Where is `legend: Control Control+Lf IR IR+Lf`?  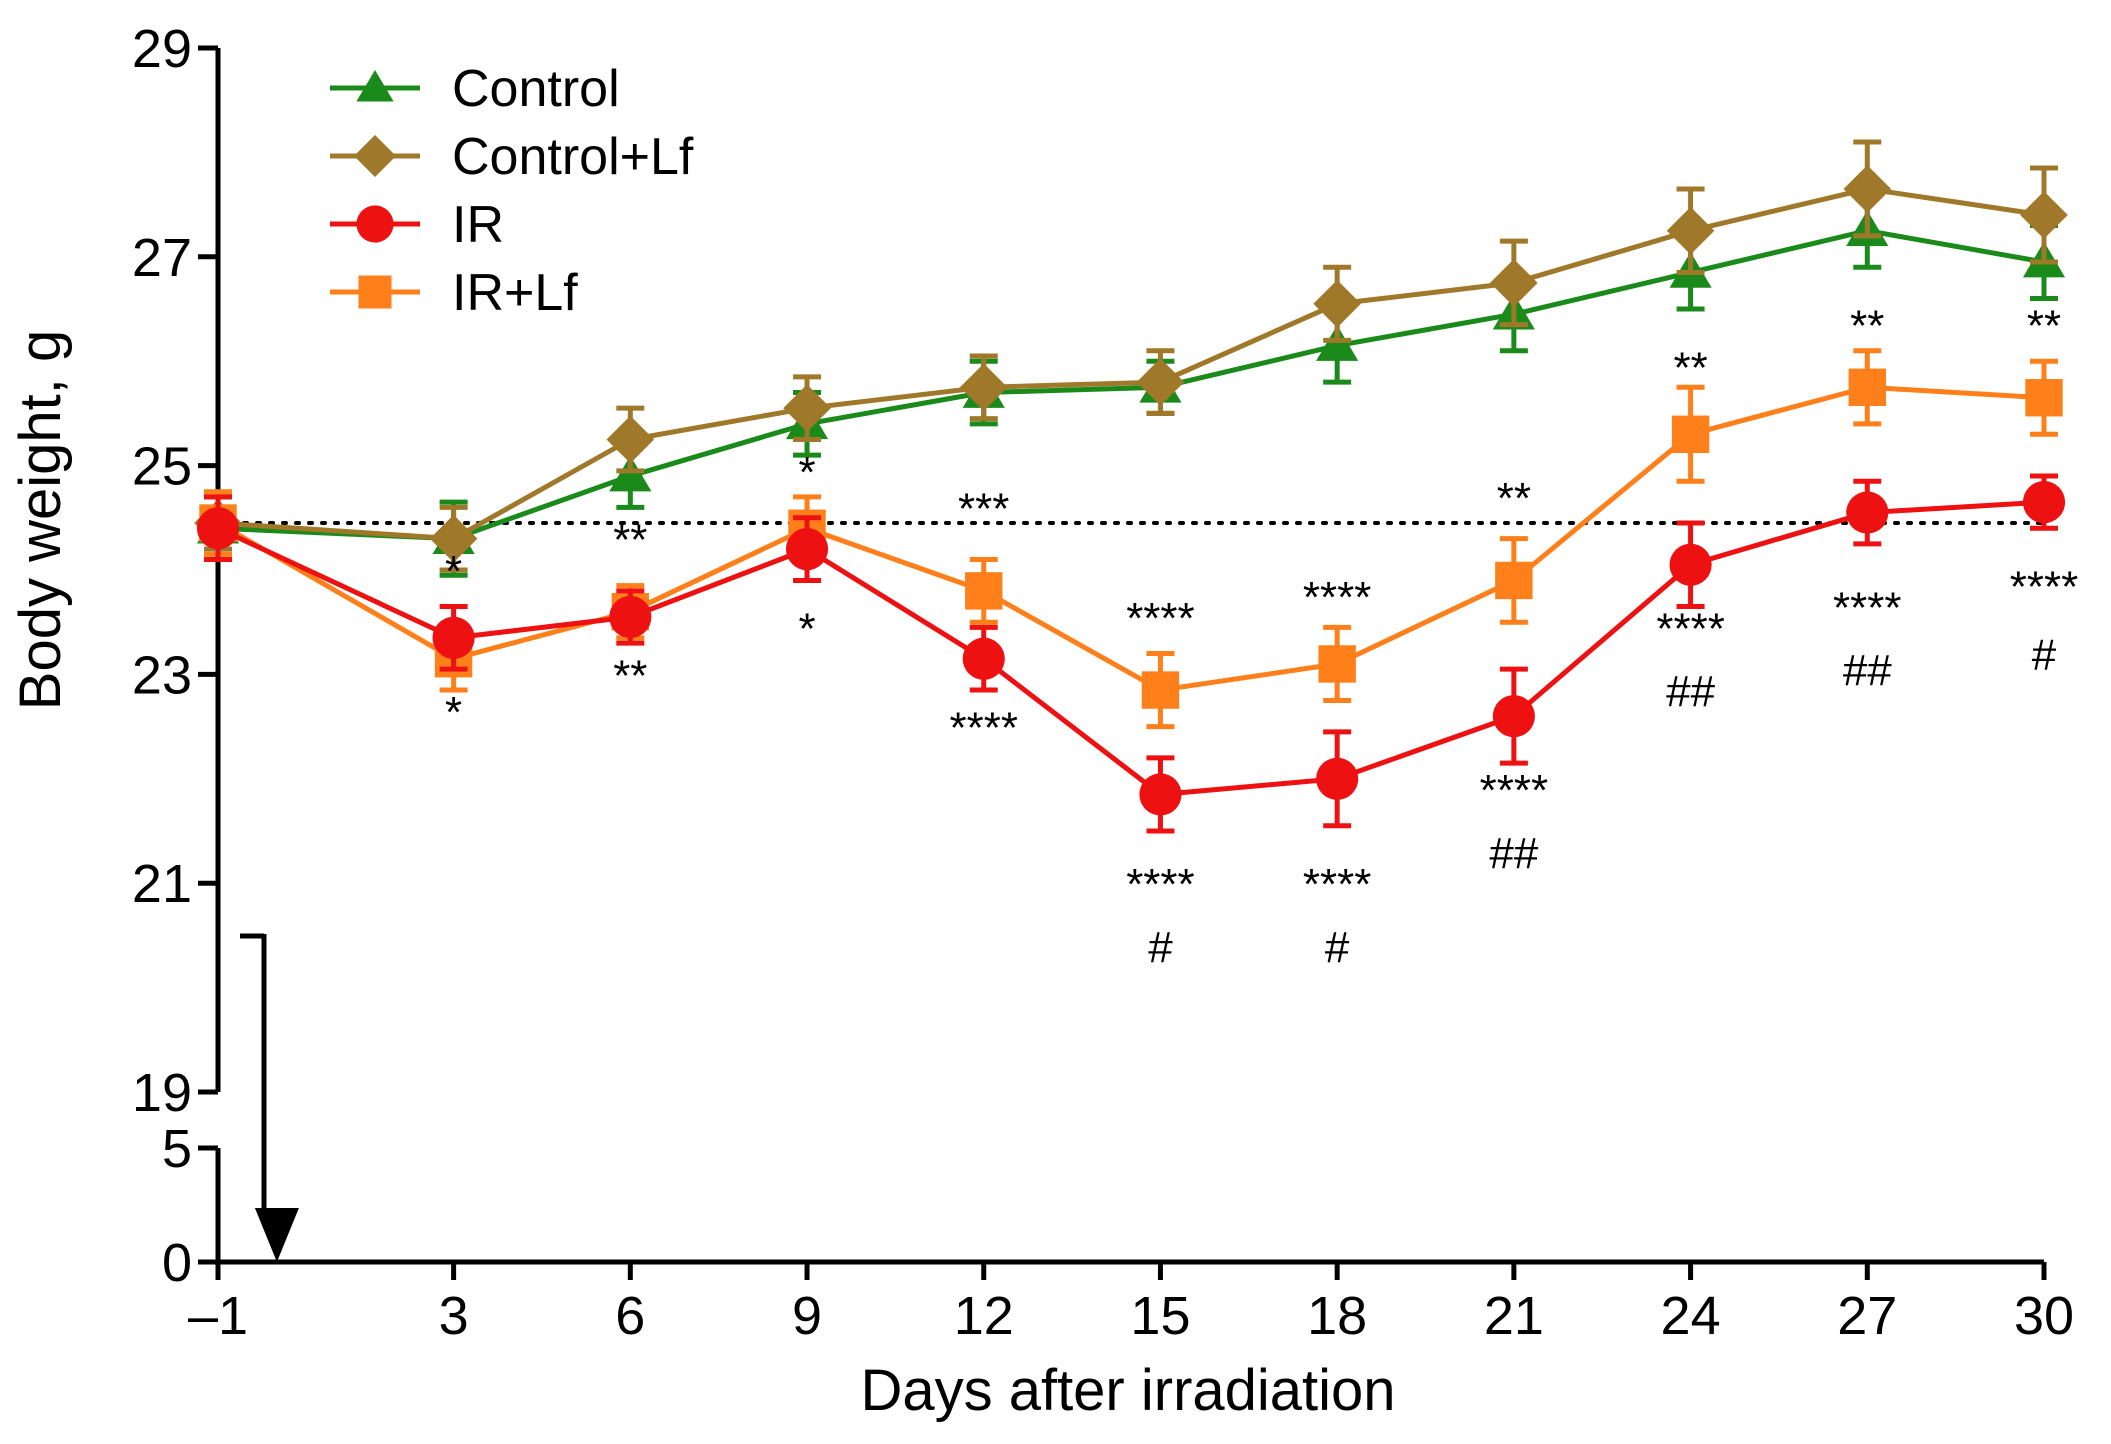
legend: Control Control+Lf IR IR+Lf is located at coordinates (512, 191).